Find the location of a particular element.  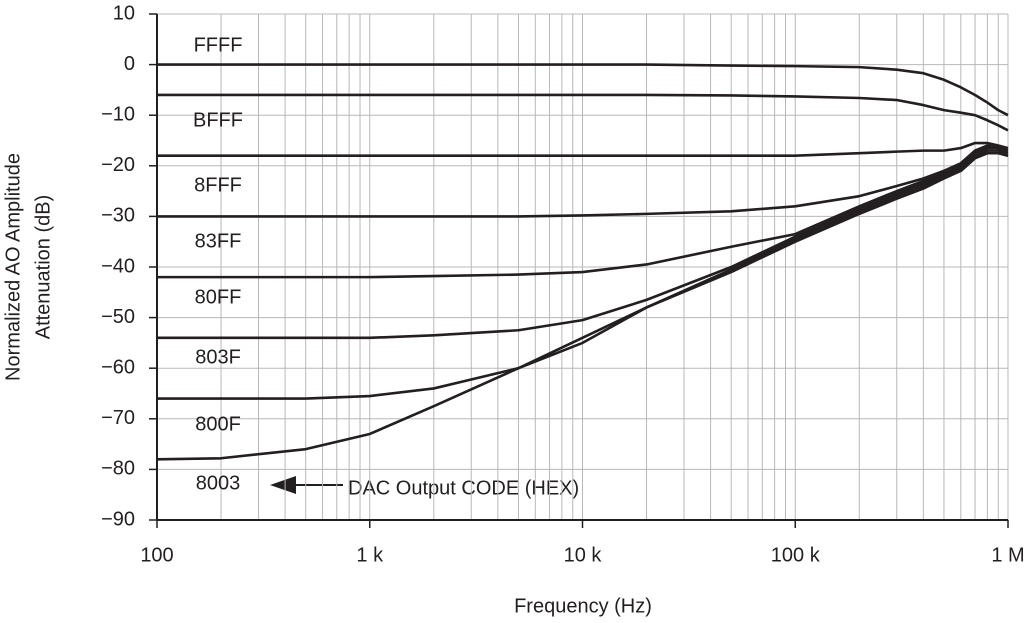

annotation-text: DAC Output CODE (HEX) is located at coordinates (463, 488).